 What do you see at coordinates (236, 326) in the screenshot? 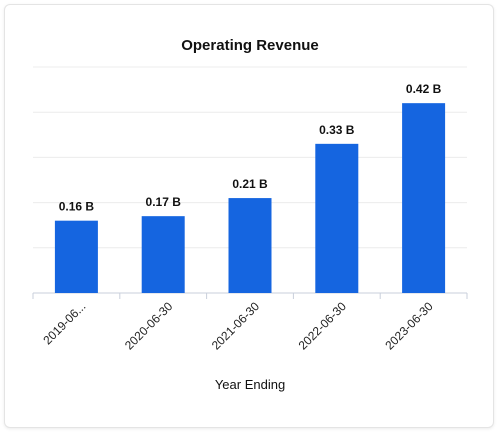
I see `x-tick-label: 2021-06-30` at bounding box center [236, 326].